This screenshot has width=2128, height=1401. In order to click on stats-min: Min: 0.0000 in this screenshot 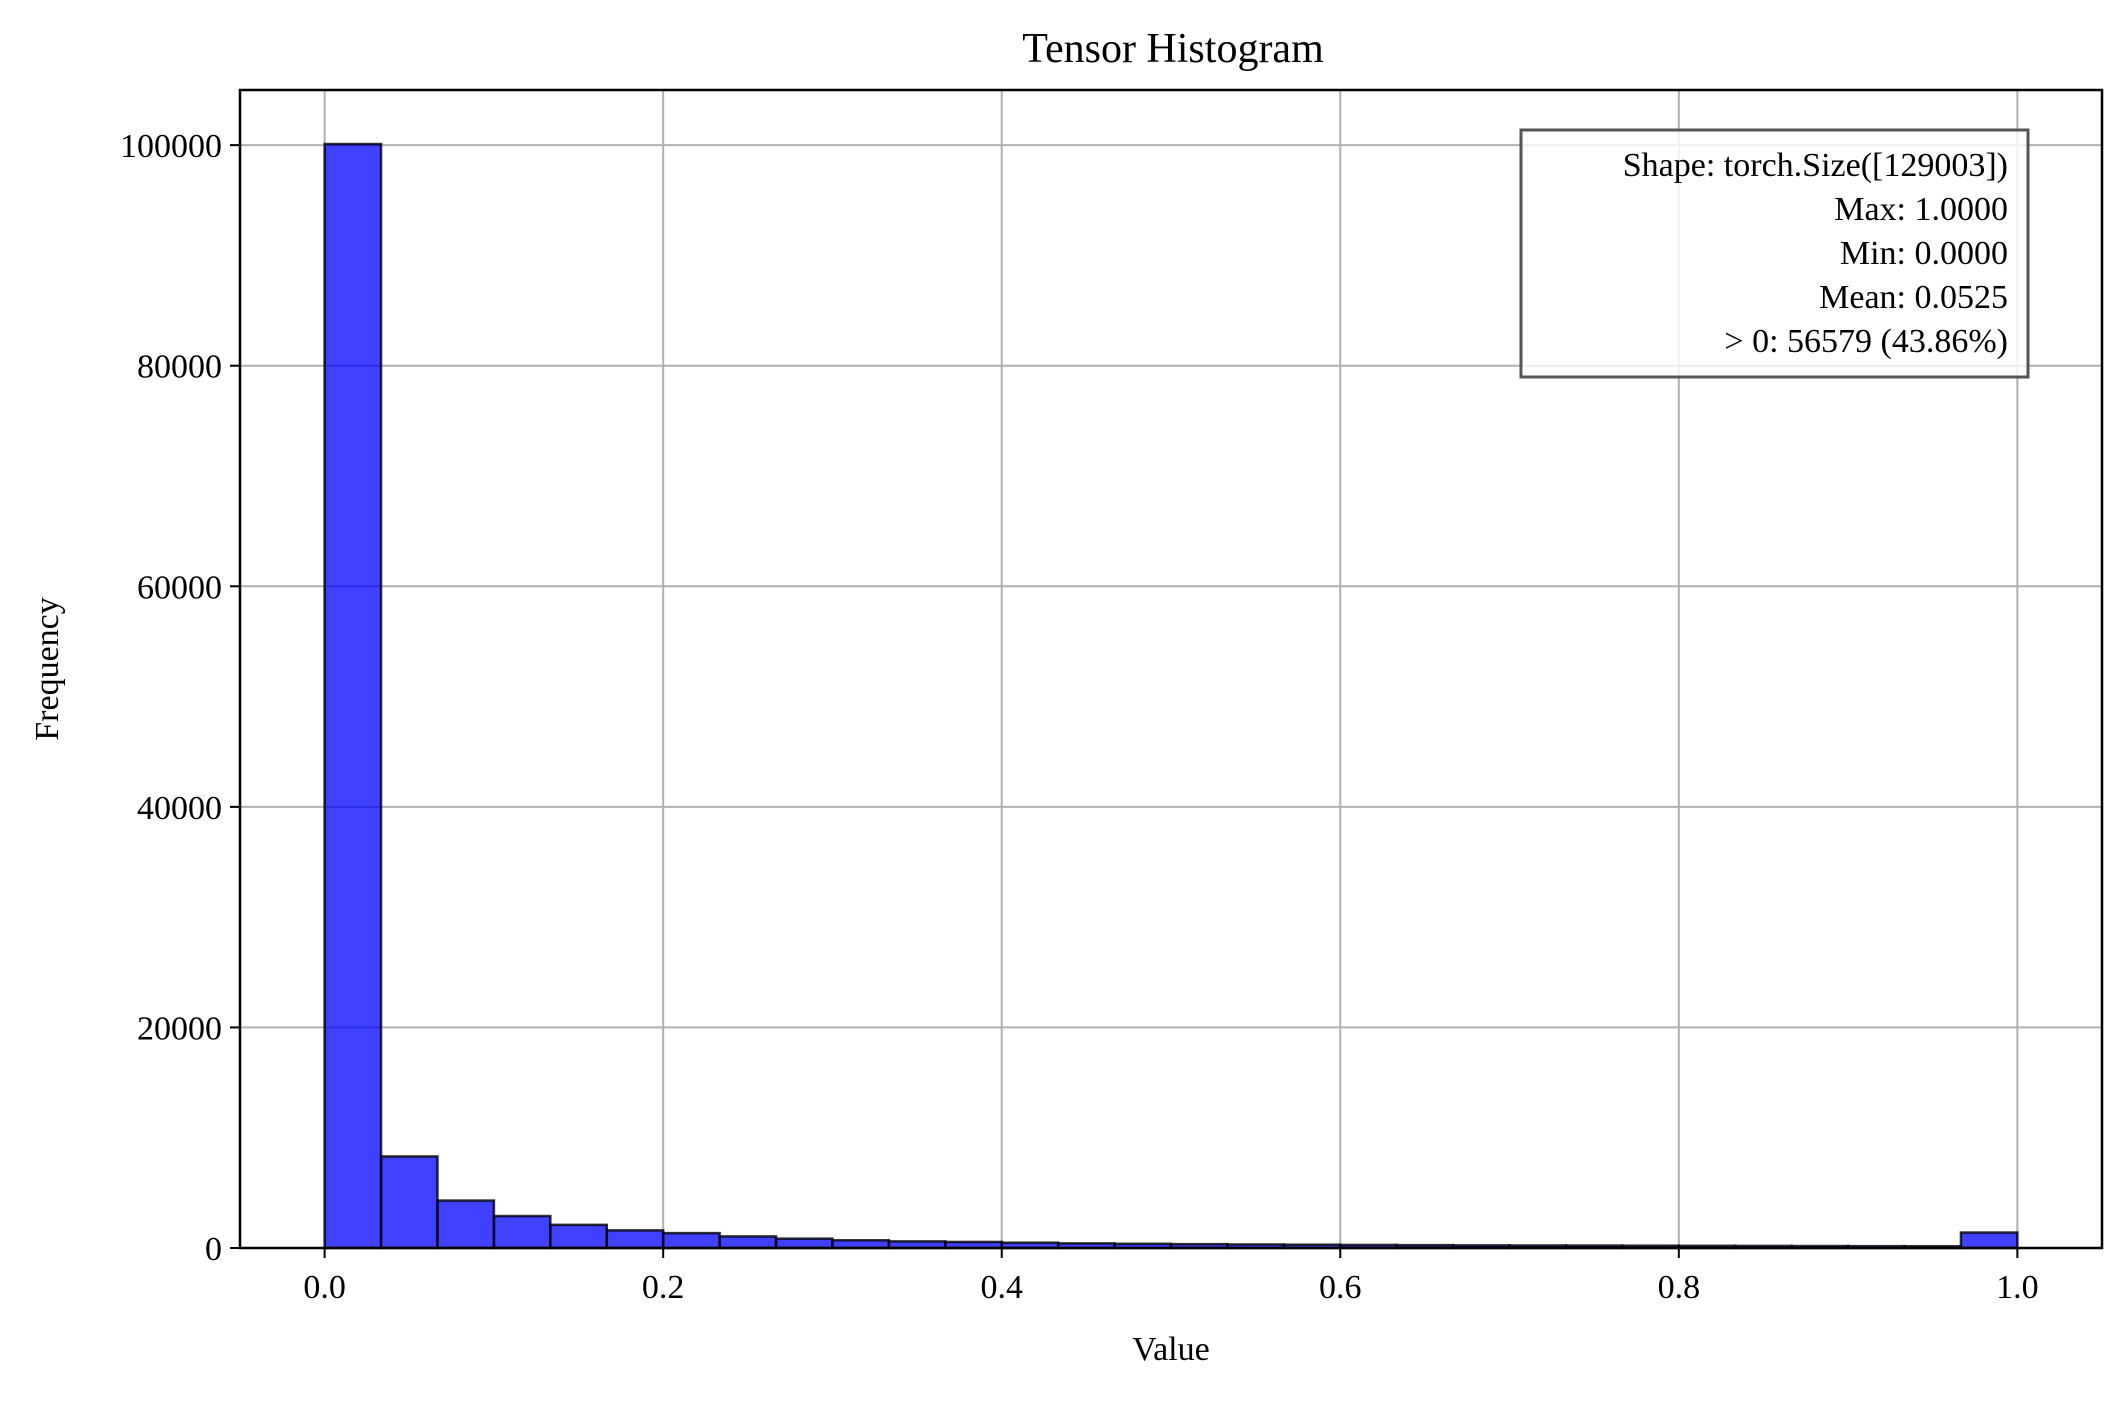, I will do `click(1924, 253)`.